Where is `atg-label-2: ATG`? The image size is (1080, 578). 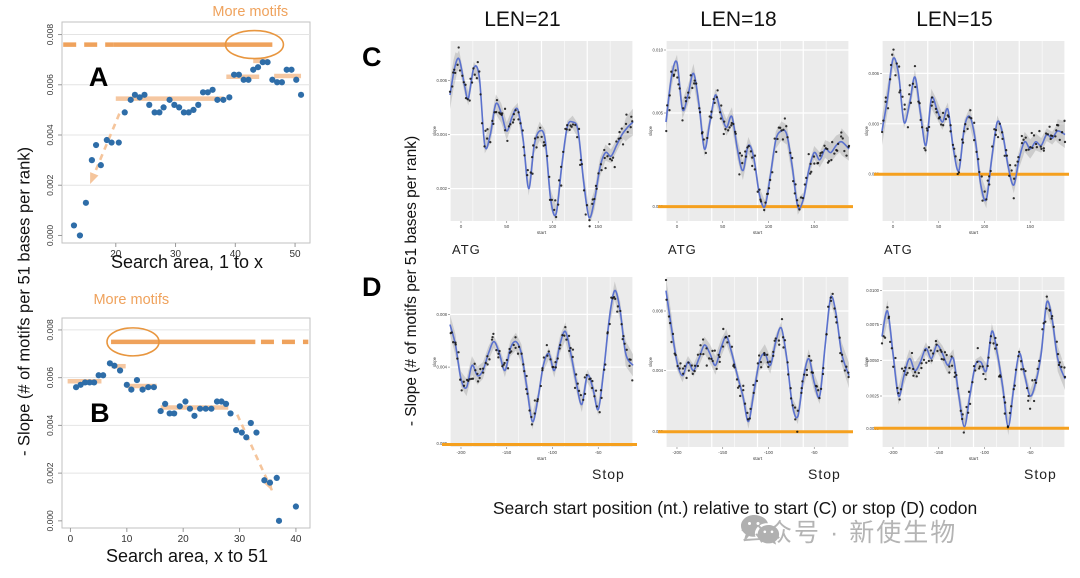 atg-label-2: ATG is located at coordinates (682, 249).